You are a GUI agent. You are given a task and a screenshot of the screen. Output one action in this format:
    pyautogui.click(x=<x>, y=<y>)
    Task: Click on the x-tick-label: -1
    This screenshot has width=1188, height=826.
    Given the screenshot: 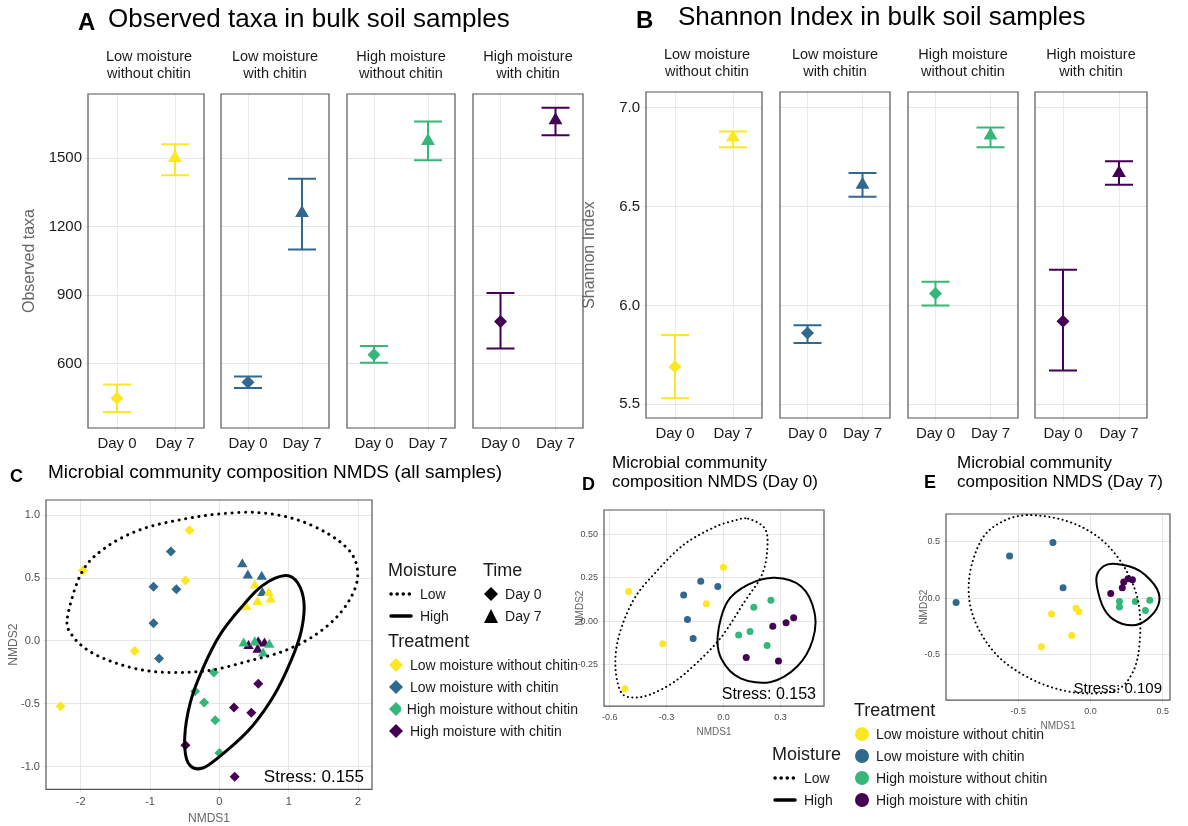 What is the action you would take?
    pyautogui.click(x=150, y=801)
    